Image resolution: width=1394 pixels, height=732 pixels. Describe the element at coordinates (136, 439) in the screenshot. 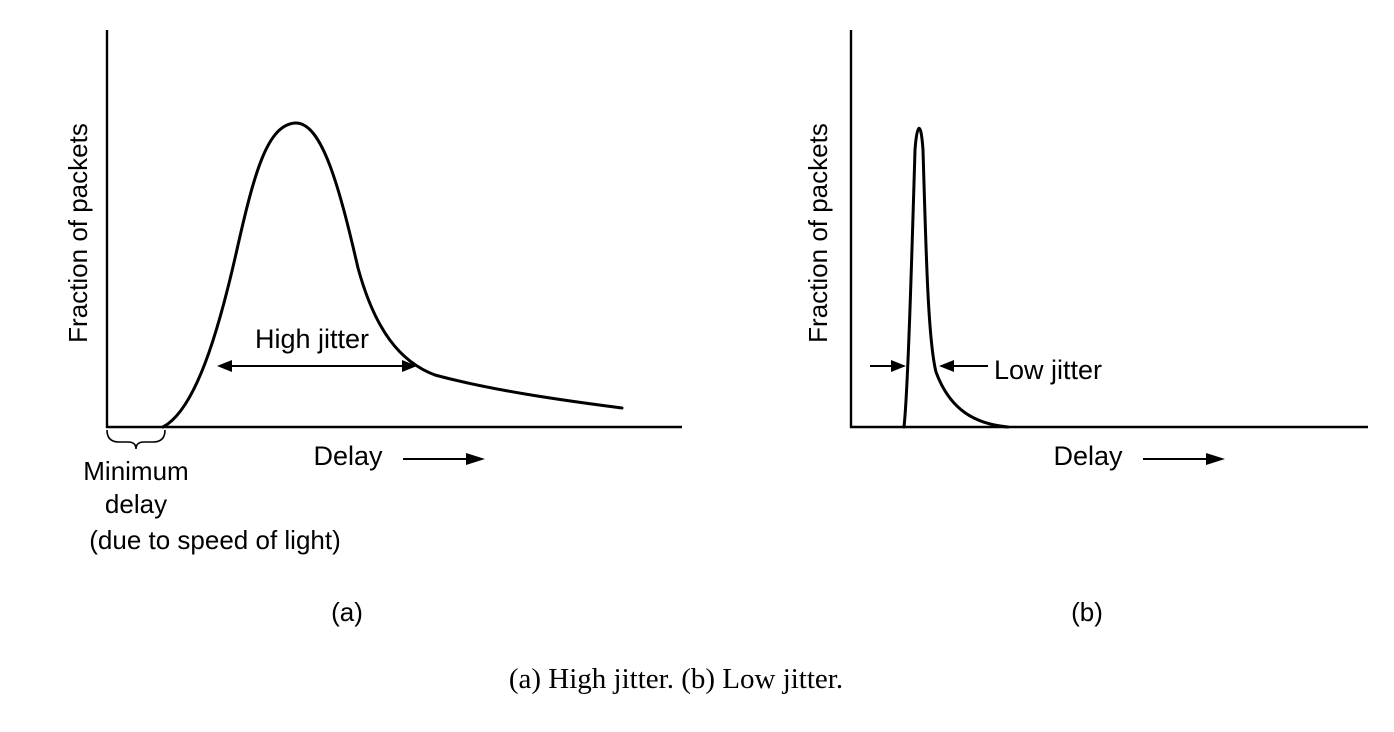

I see `panel-a-min-delay-brace` at that location.